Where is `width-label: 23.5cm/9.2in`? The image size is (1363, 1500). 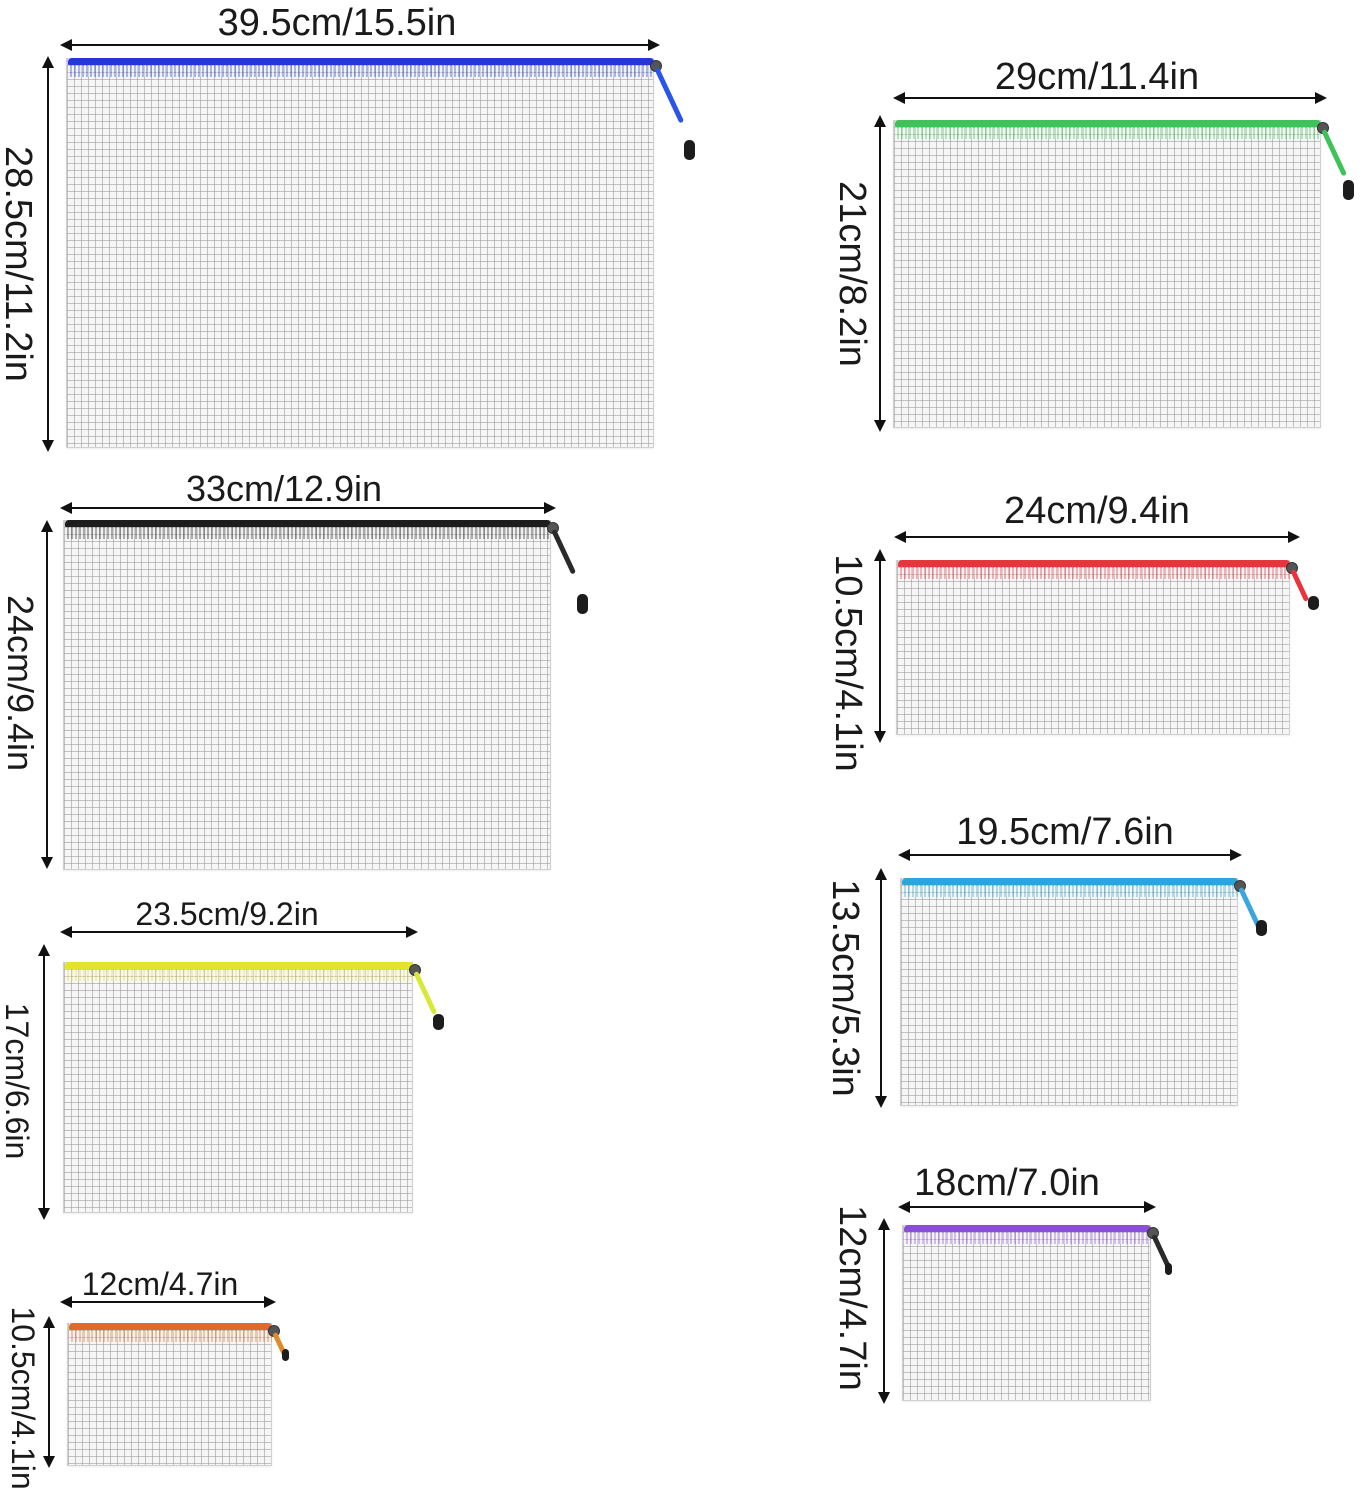 width-label: 23.5cm/9.2in is located at coordinates (227, 914).